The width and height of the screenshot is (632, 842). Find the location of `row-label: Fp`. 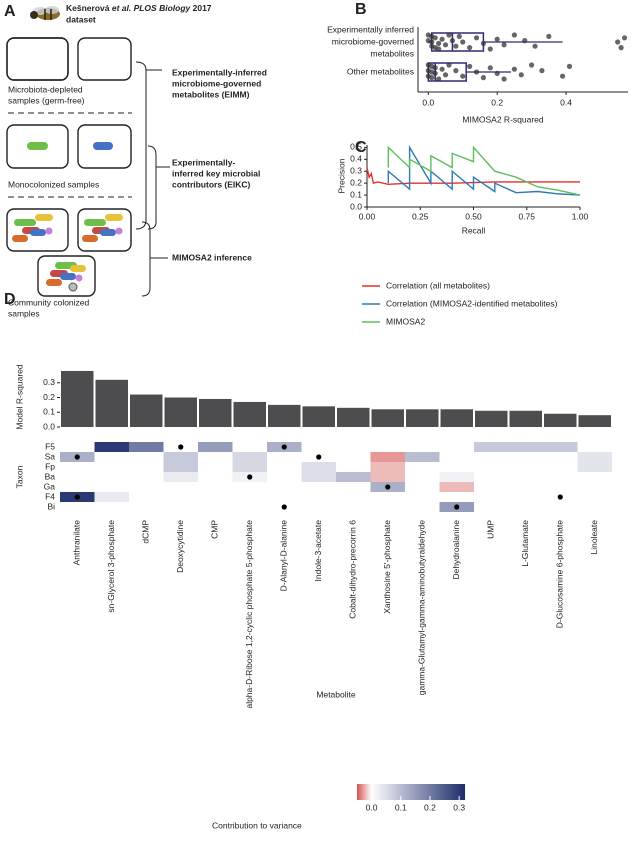

row-label: Fp is located at coordinates (50, 466).